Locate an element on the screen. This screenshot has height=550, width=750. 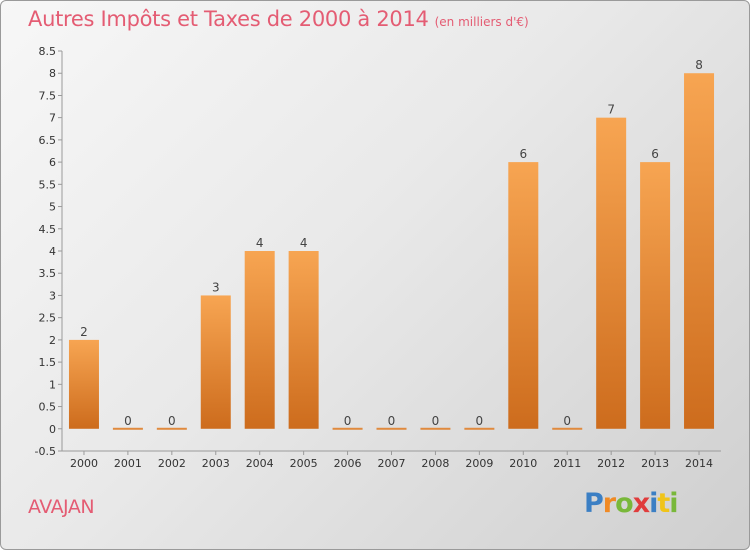
data-label: 7 is located at coordinates (611, 110).